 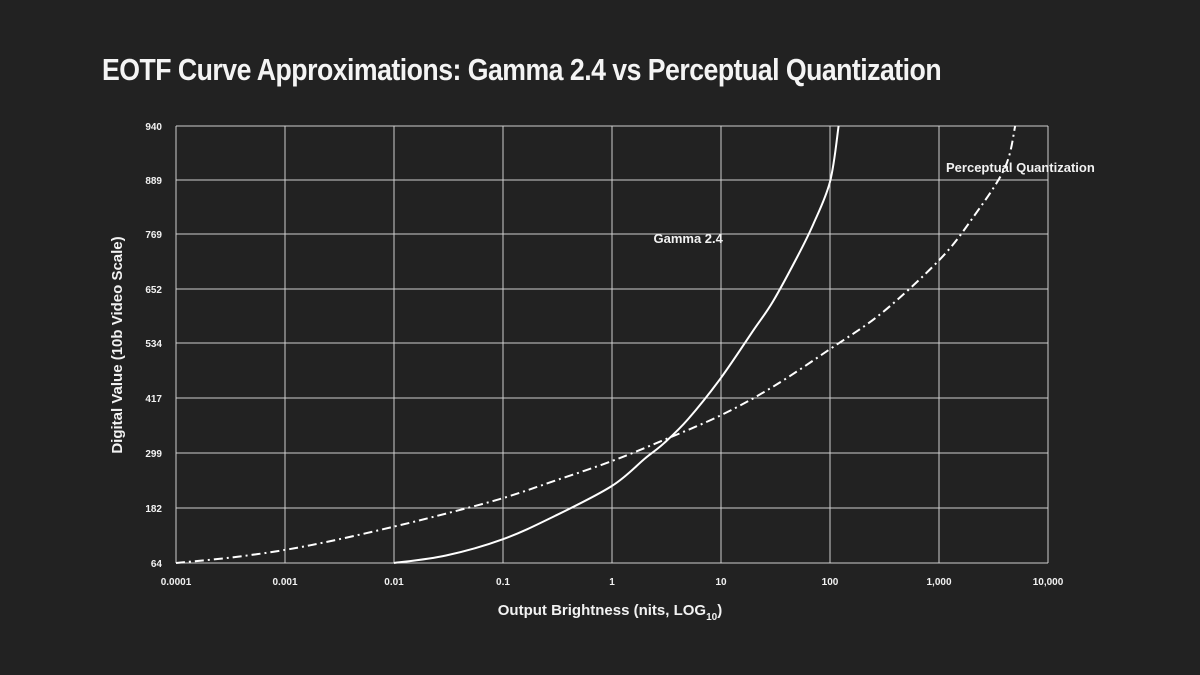 I want to click on x-axis-title: Output Brightness (nits, LOG10), so click(x=610, y=612).